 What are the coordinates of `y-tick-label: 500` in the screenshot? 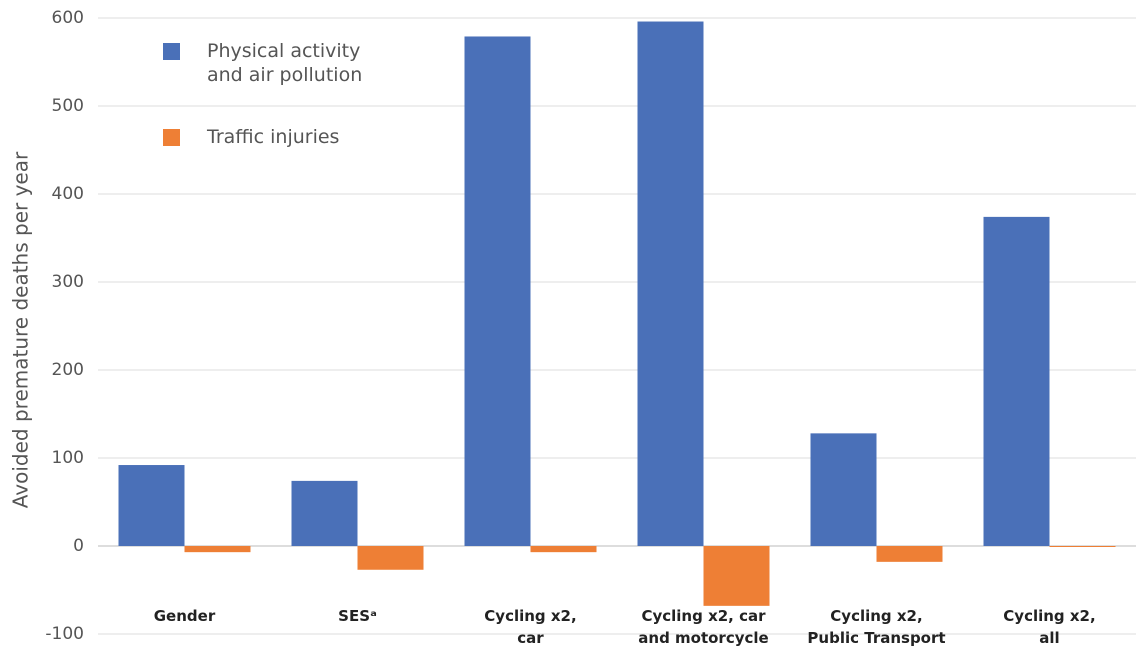 It's located at (68, 106).